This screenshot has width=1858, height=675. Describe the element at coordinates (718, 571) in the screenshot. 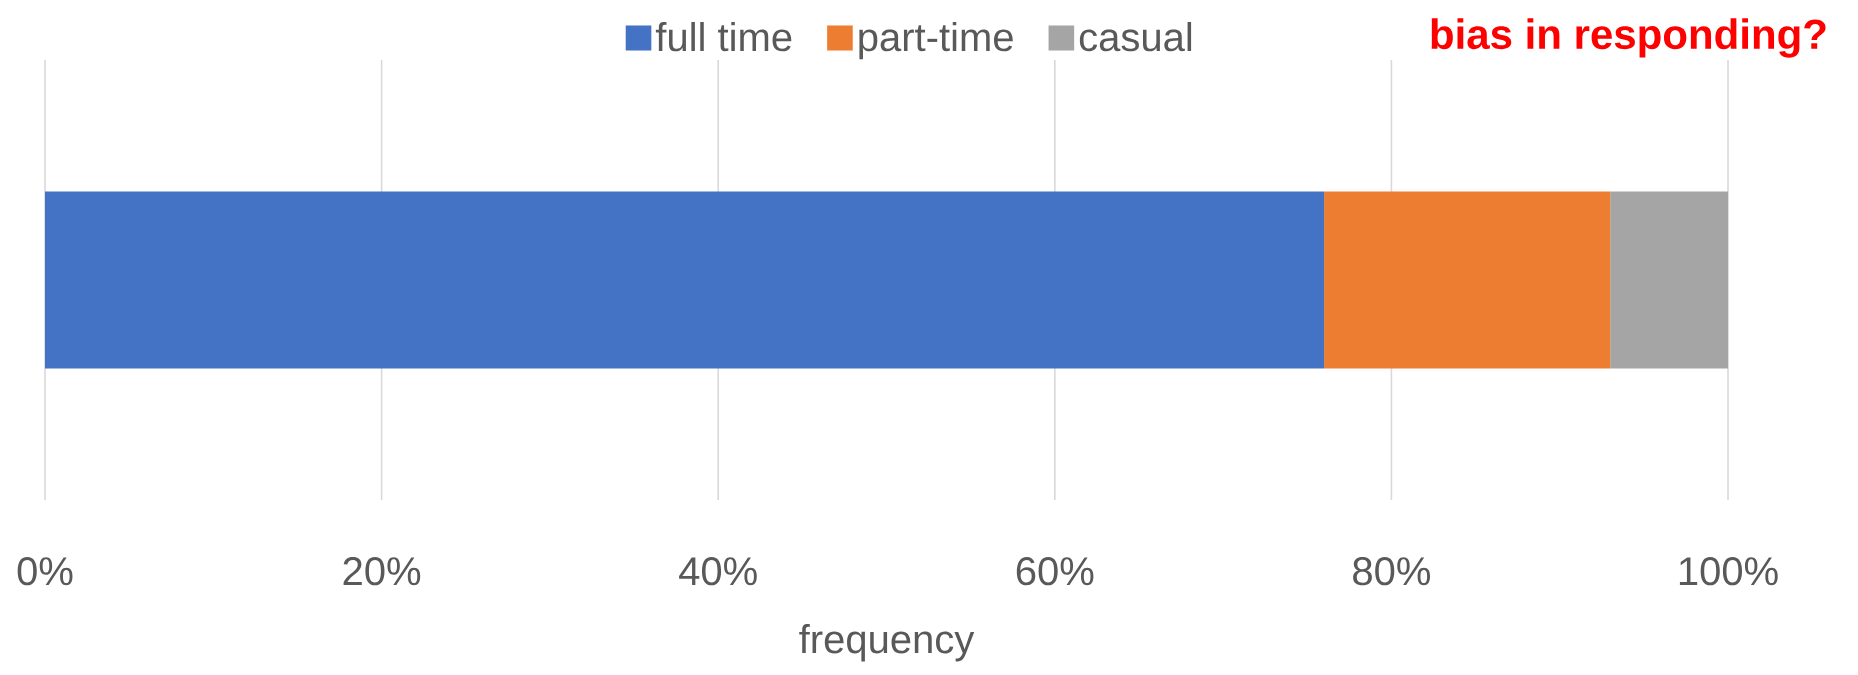

I see `x-tick-label: 40%` at that location.